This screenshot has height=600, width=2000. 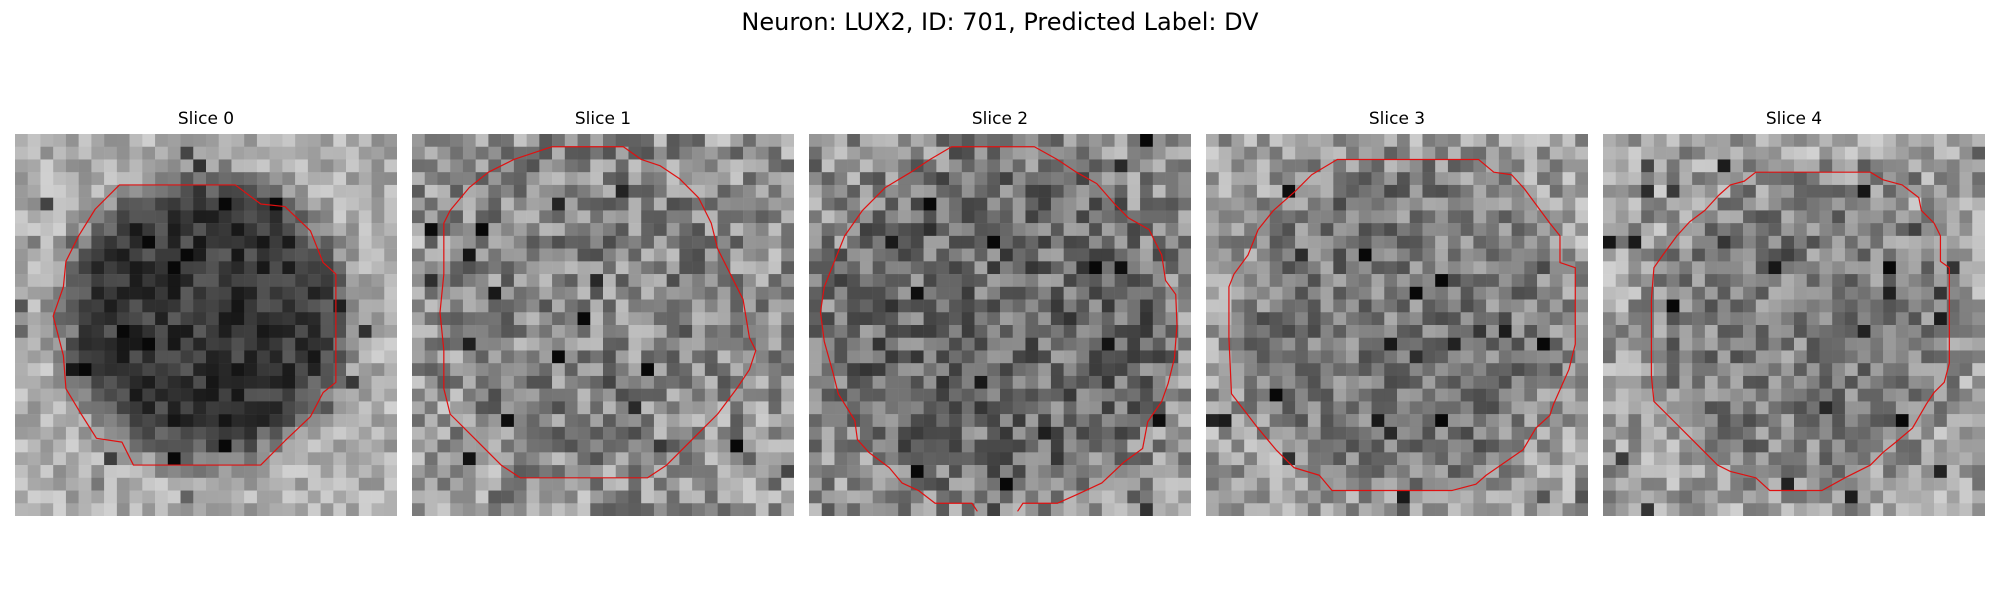 I want to click on slice-4-contour, so click(x=1800, y=331).